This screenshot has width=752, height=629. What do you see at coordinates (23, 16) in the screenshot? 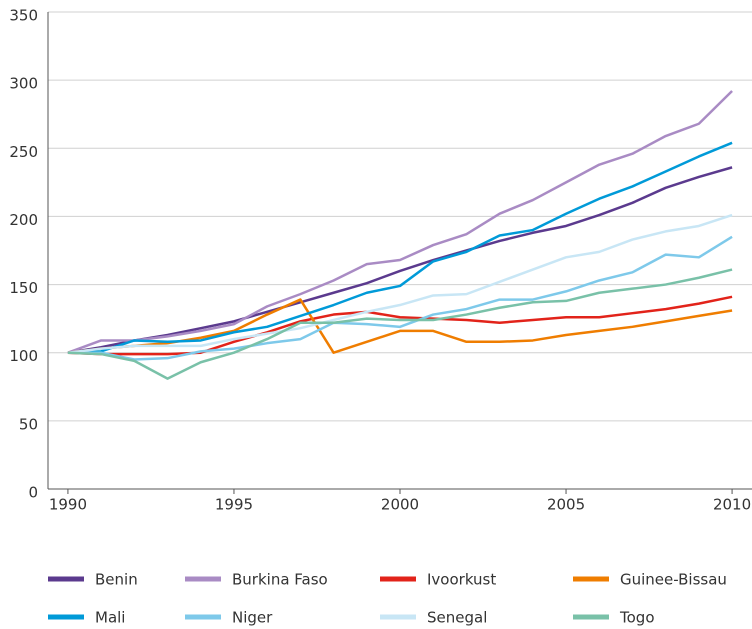
I see `y-tick-label: 350` at bounding box center [23, 16].